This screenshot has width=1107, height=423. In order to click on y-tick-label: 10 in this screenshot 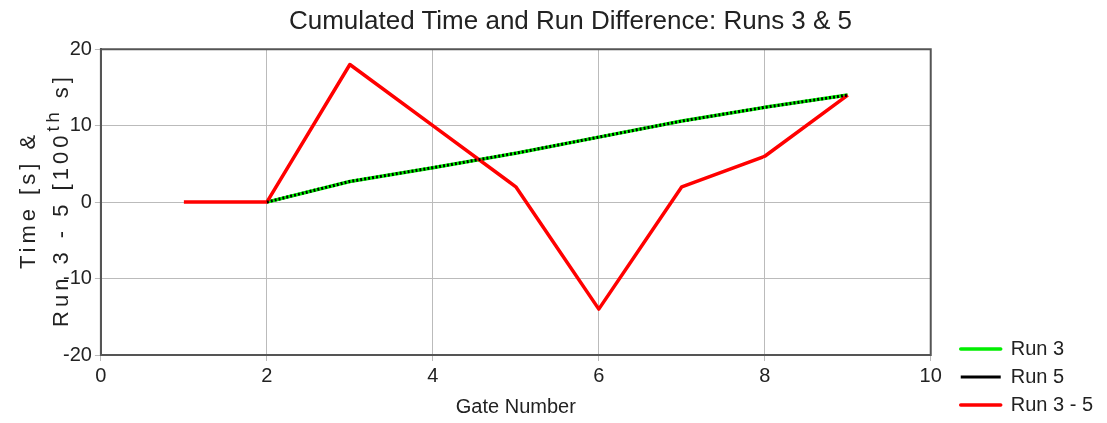, I will do `click(80, 124)`.